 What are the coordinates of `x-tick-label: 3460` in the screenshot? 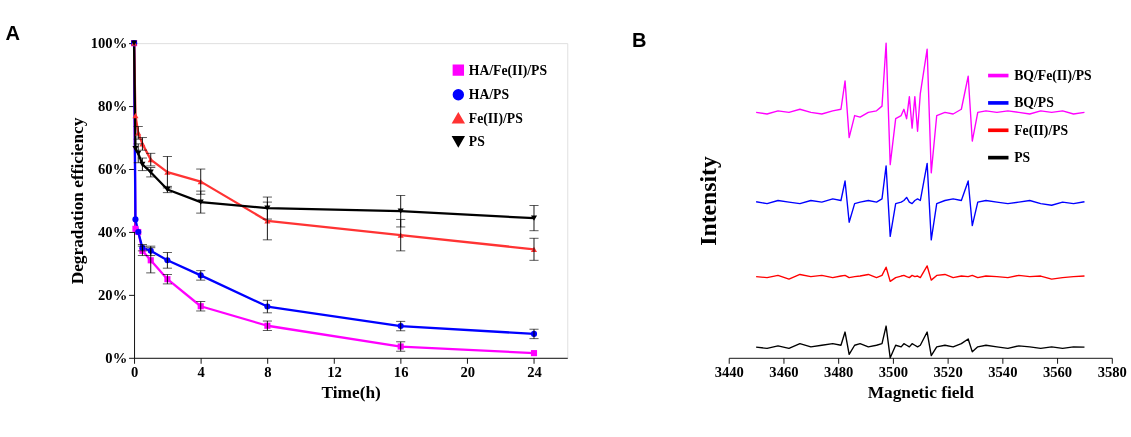 It's located at (784, 372).